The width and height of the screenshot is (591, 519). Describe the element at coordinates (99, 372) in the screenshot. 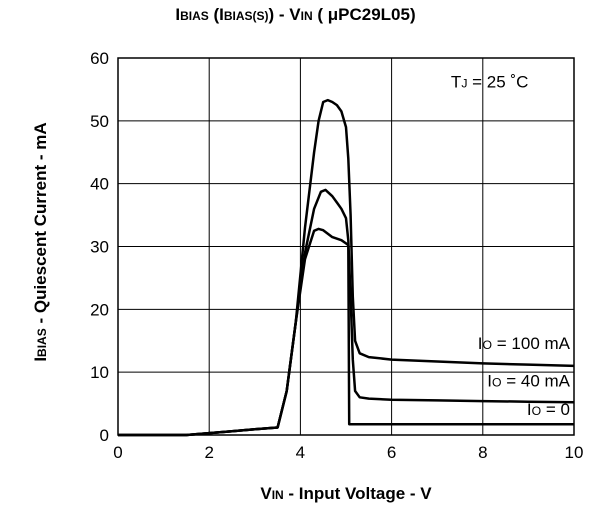

I see `y-tick-label: 10` at that location.